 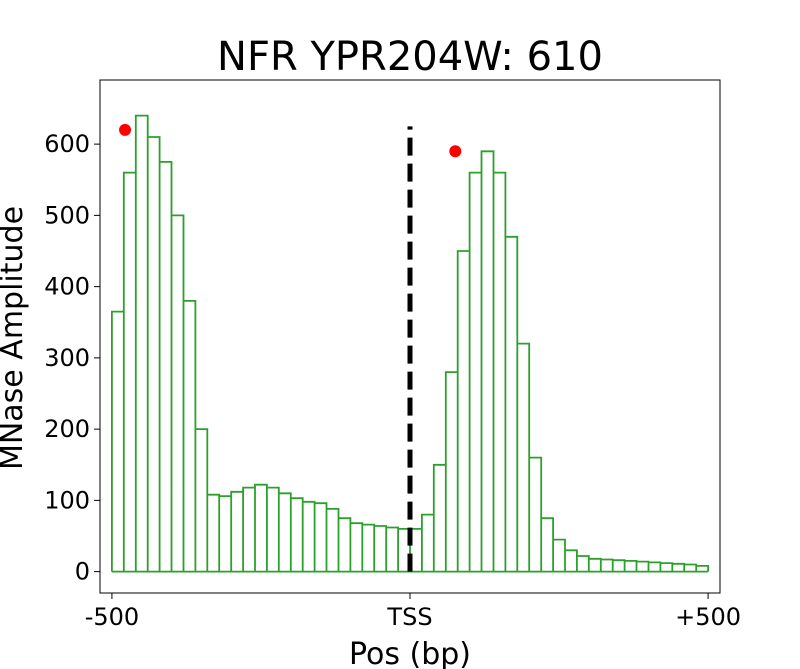 I want to click on y-tick-label-4: 400, so click(x=67, y=287).